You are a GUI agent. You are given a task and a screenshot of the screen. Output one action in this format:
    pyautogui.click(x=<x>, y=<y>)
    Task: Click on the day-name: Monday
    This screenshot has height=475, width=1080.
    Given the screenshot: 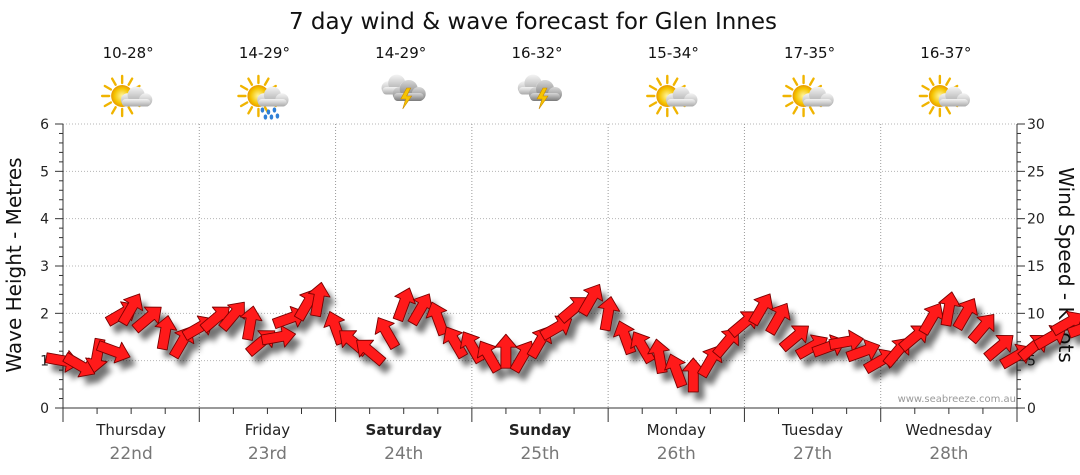 What is the action you would take?
    pyautogui.click(x=676, y=430)
    